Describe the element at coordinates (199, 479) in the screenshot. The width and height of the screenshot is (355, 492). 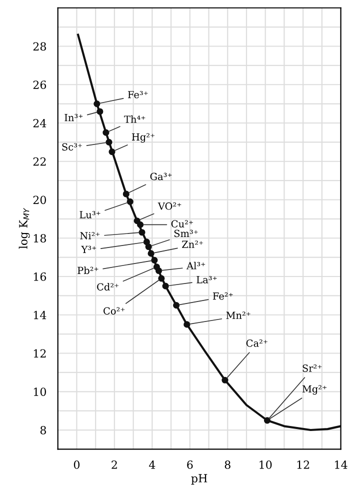
I see `x-axis-title: pH` at that location.